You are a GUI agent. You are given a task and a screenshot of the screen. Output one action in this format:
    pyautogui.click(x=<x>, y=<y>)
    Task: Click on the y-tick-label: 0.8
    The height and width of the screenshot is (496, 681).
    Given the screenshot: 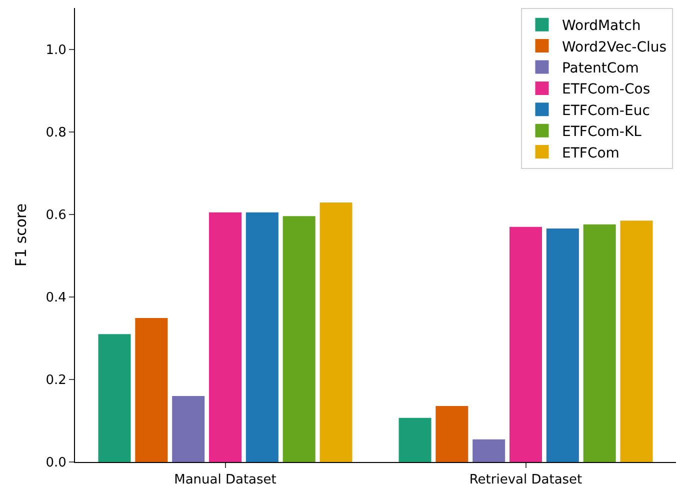 What is the action you would take?
    pyautogui.click(x=56, y=132)
    